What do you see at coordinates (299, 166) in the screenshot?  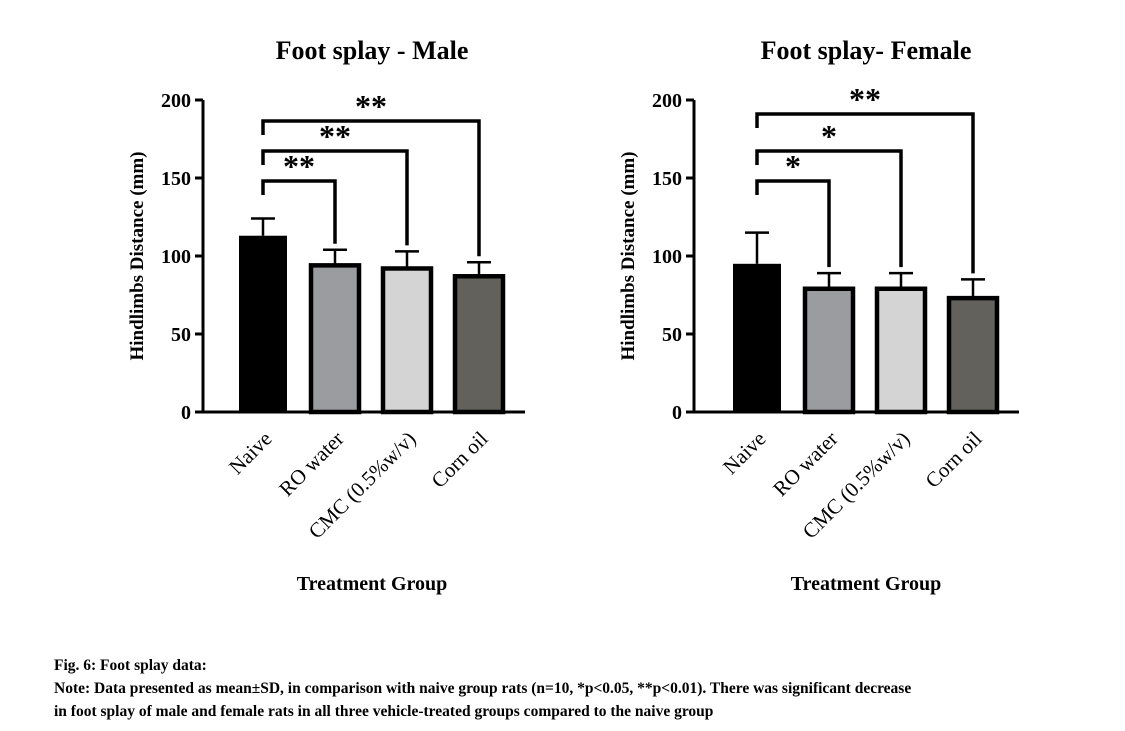 I see `significance-label-ro-water: **` at bounding box center [299, 166].